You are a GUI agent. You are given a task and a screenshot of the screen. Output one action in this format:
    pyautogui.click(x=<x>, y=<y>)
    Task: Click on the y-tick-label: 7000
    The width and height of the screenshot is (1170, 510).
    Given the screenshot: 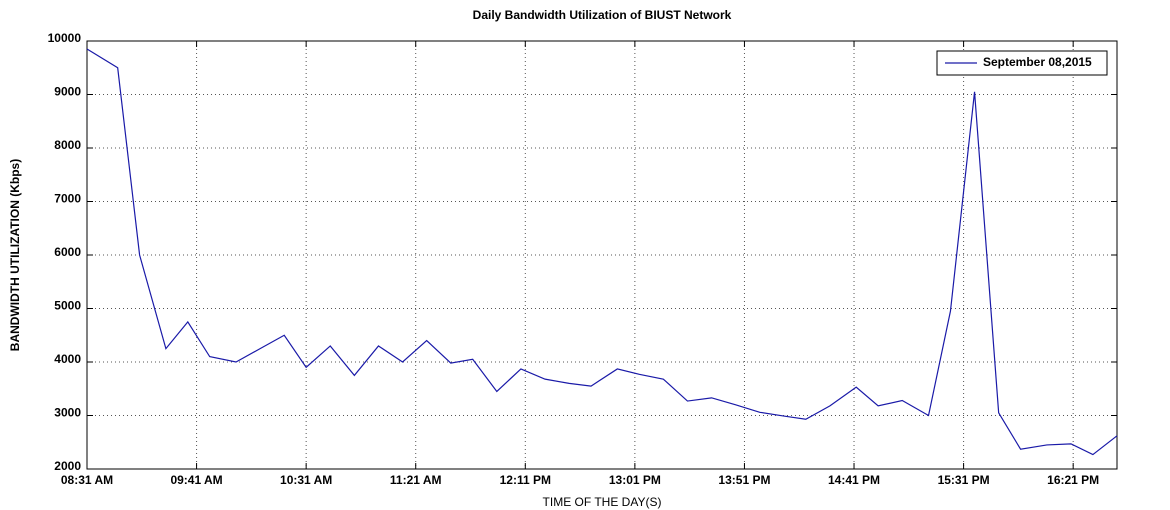 What is the action you would take?
    pyautogui.click(x=67, y=199)
    